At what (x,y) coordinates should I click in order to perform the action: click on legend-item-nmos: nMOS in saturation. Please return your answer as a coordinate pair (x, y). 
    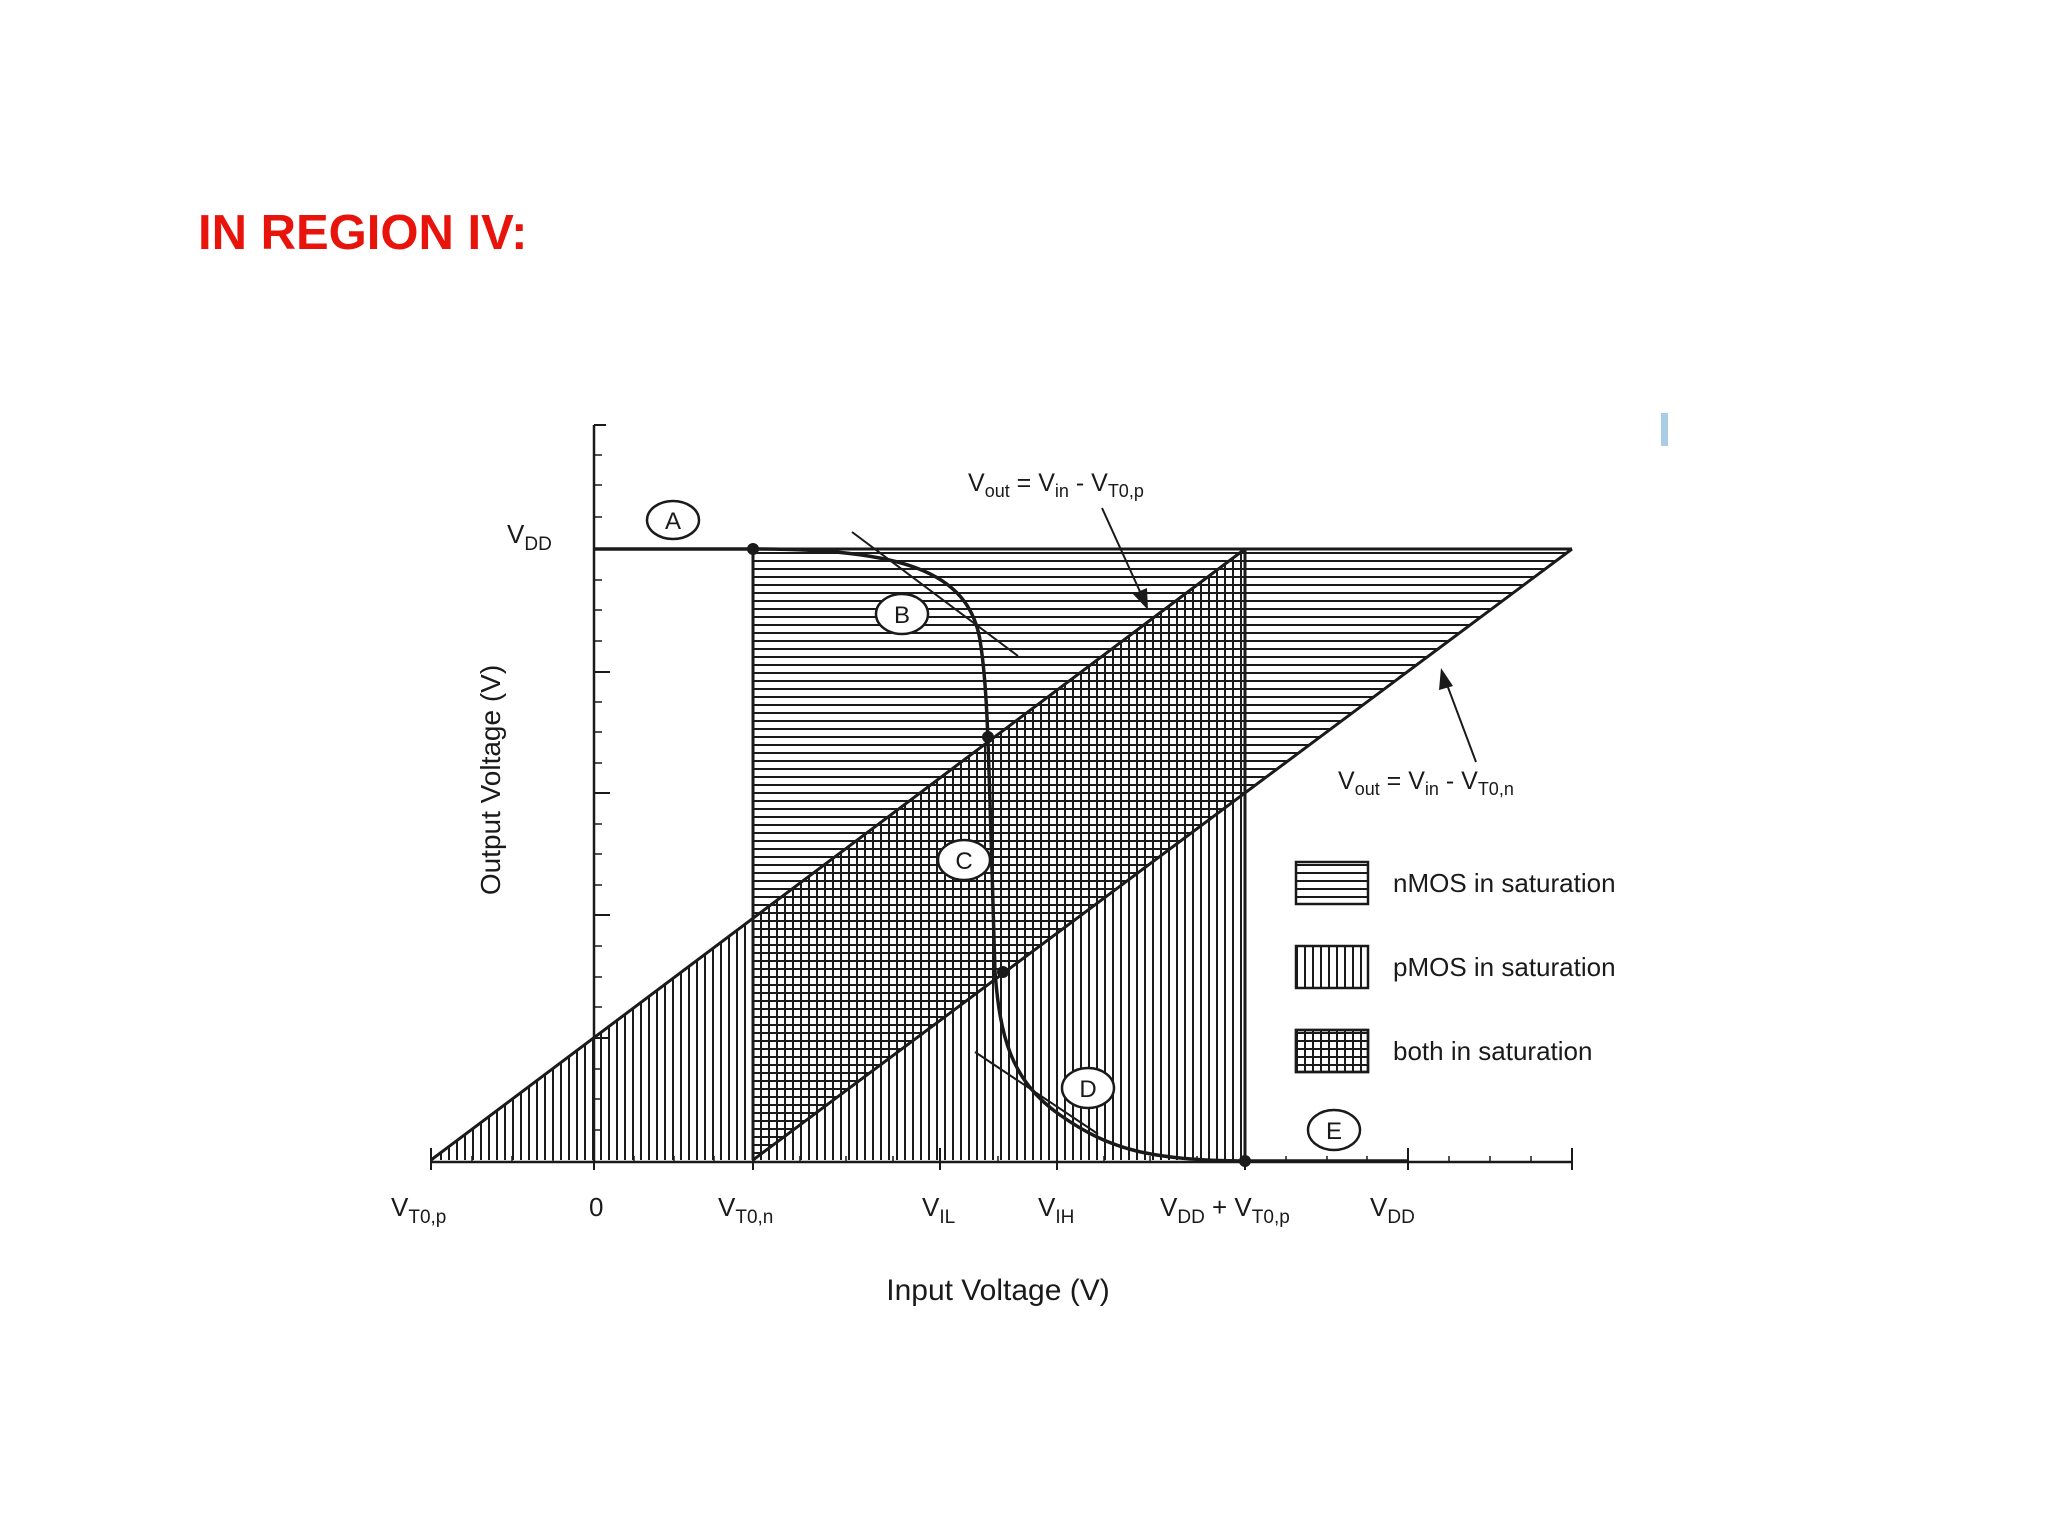
    Looking at the image, I should click on (1455, 883).